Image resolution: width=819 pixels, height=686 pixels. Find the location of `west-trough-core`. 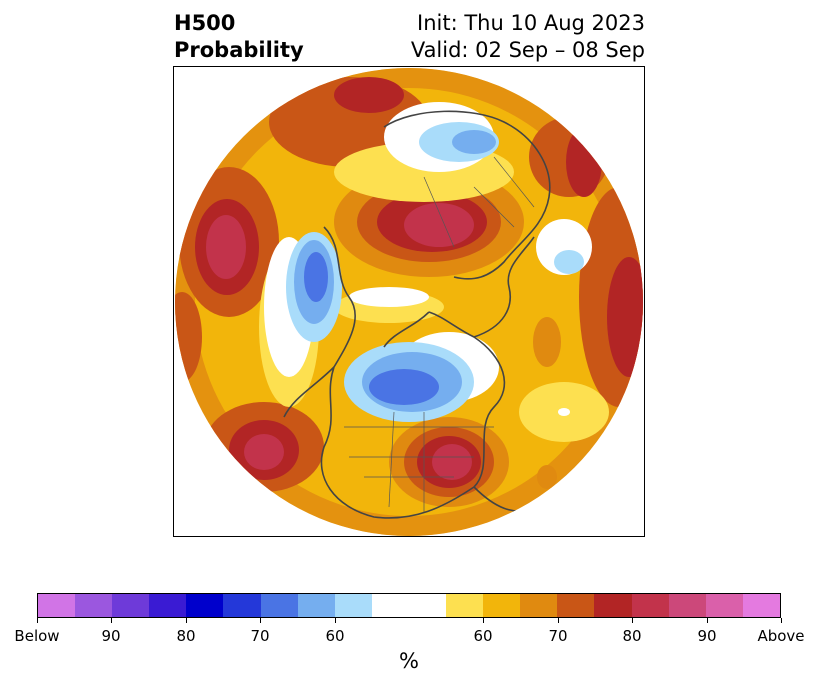

west-trough-core is located at coordinates (316, 277).